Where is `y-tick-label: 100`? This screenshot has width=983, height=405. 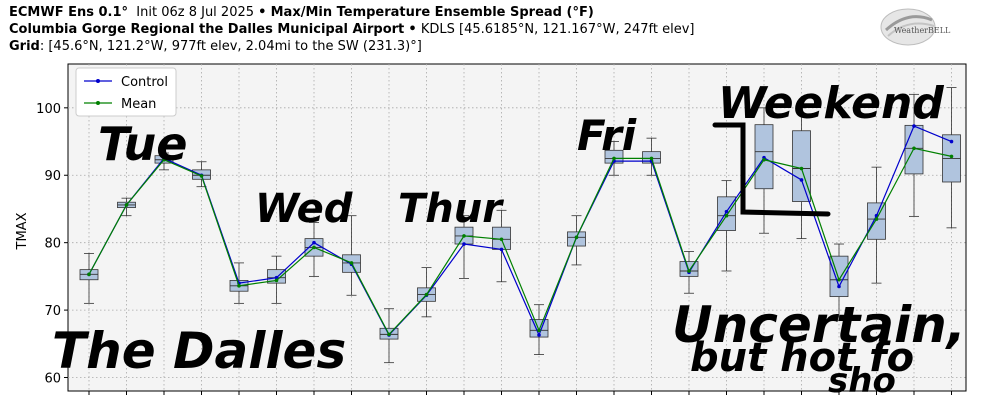
y-tick-label: 100 is located at coordinates (48, 109).